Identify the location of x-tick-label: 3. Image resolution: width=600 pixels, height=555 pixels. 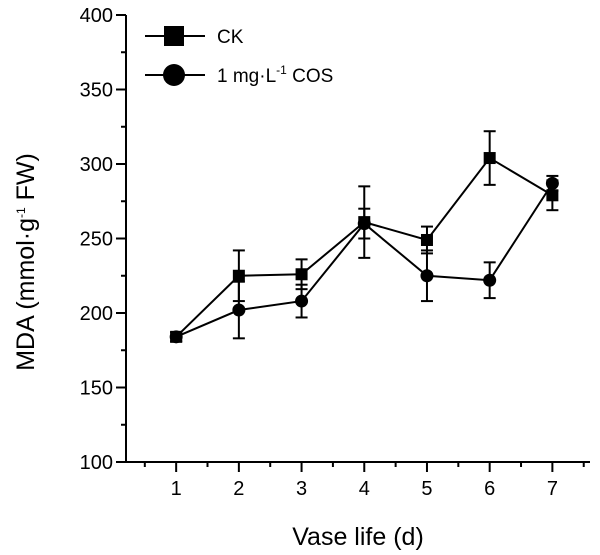
(301, 489).